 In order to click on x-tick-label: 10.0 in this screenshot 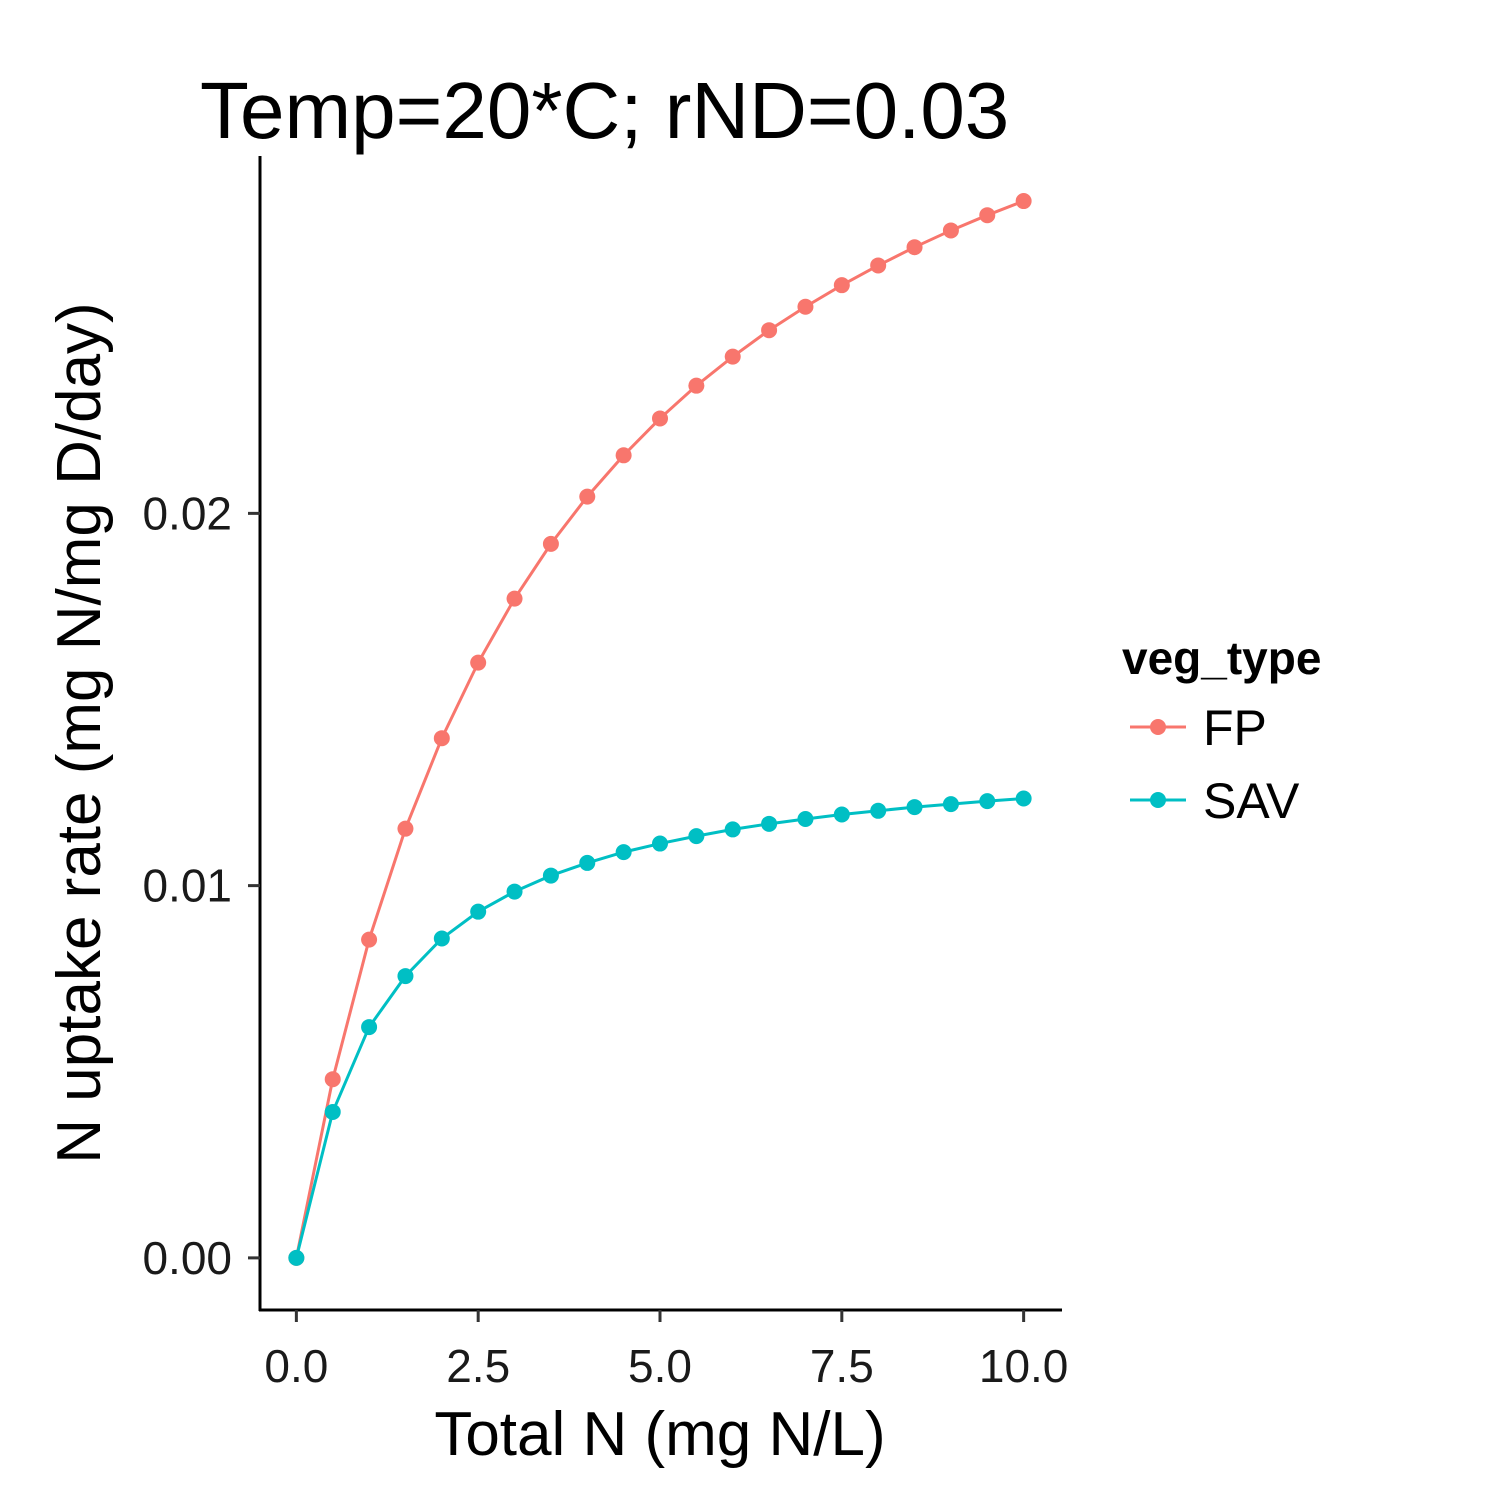, I will do `click(1024, 1366)`.